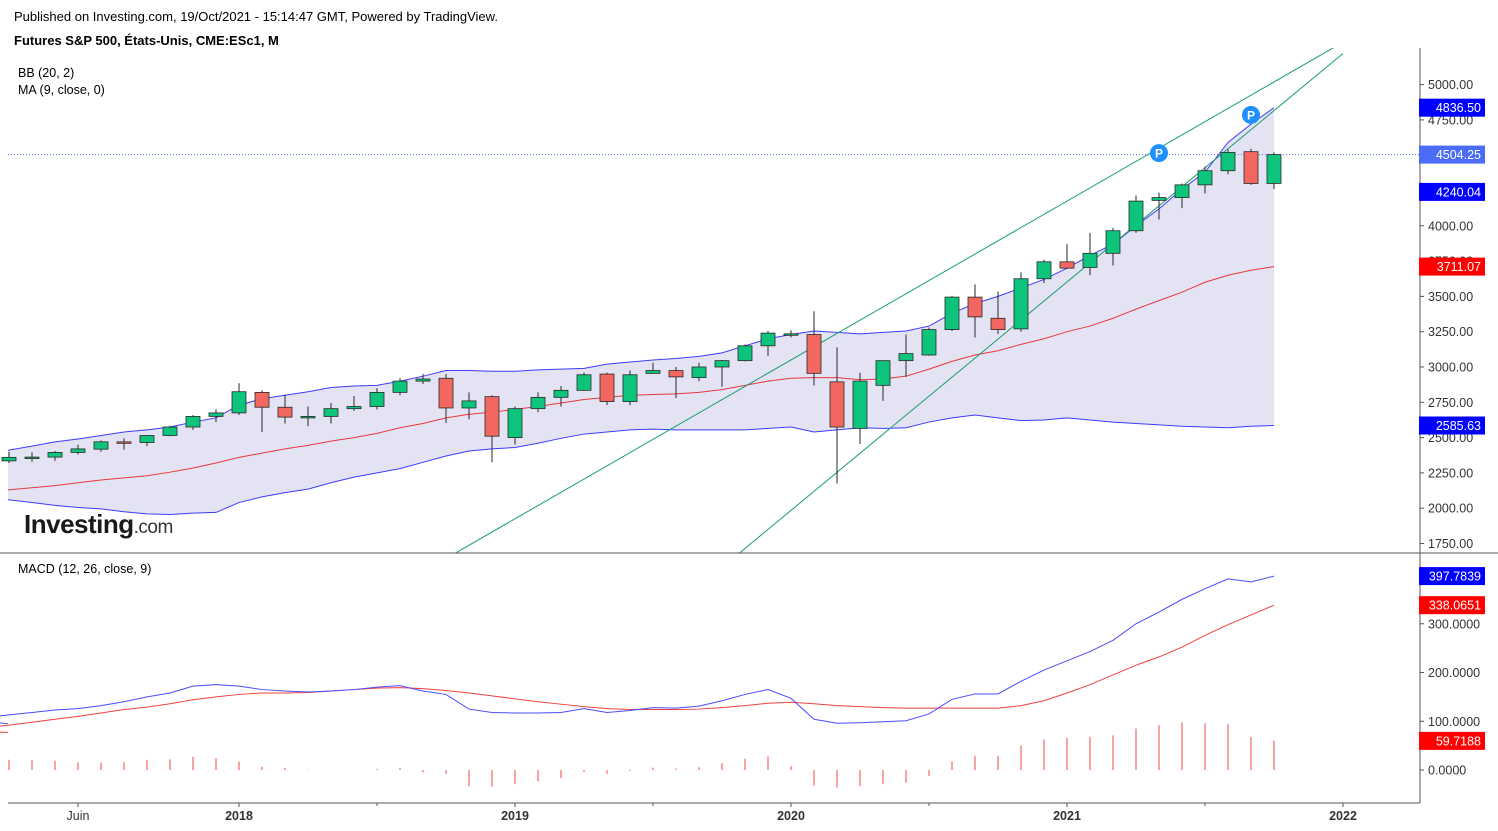  I want to click on macd-tag-text: 59.7188, so click(1458, 741).